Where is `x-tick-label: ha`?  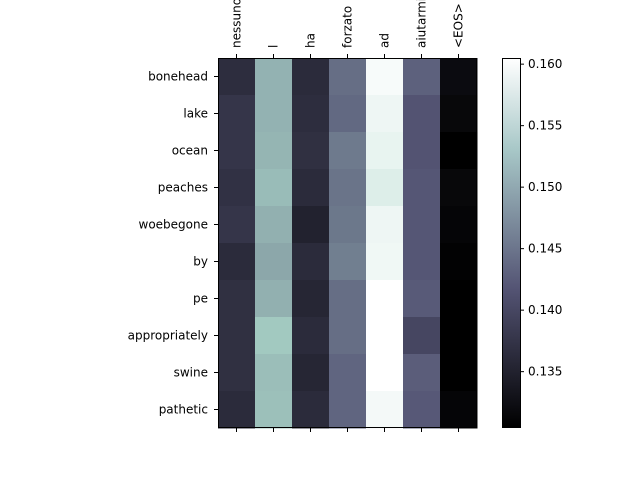 x-tick-label: ha is located at coordinates (311, 40).